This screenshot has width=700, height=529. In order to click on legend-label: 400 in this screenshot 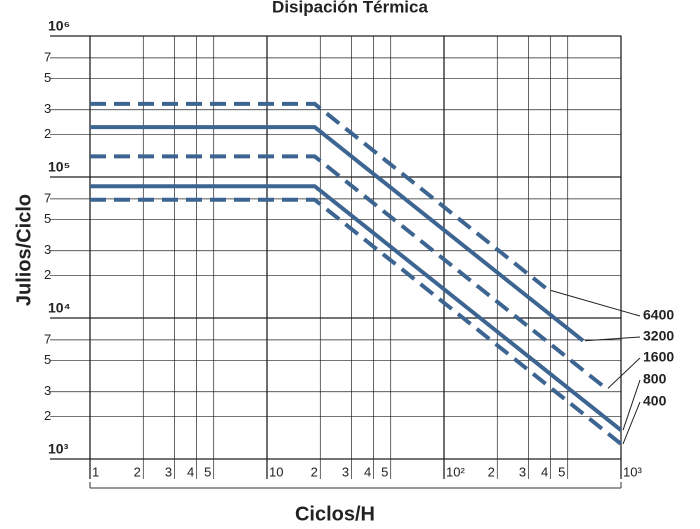, I will do `click(655, 401)`.